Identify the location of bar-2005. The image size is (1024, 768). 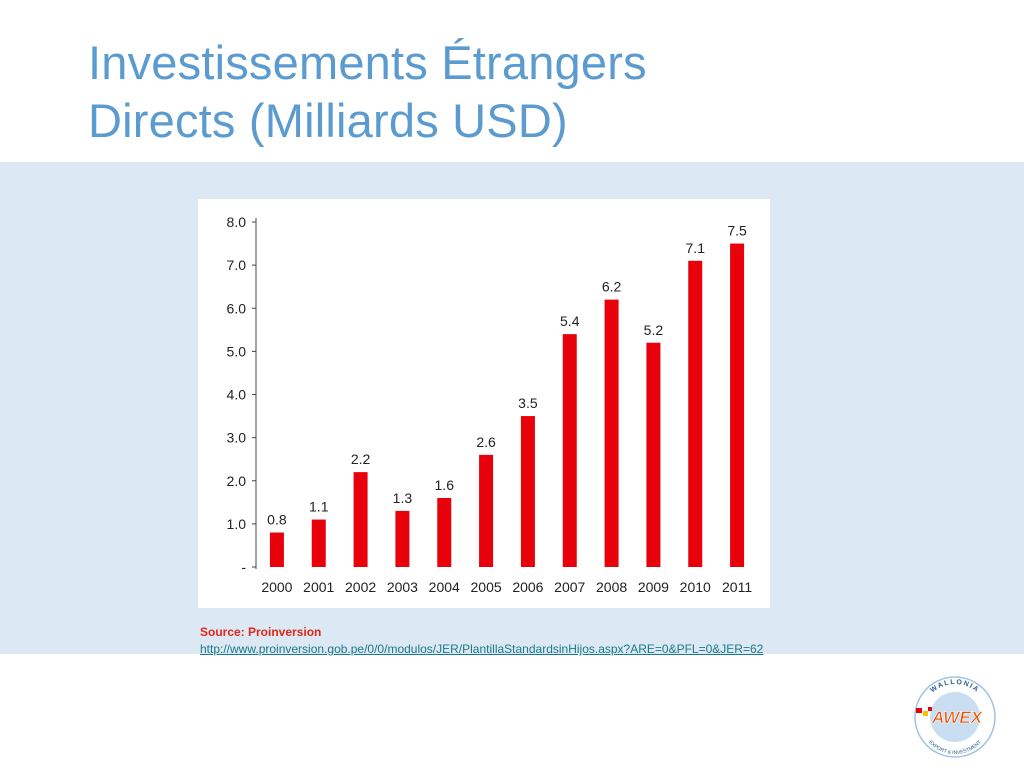
(486, 510).